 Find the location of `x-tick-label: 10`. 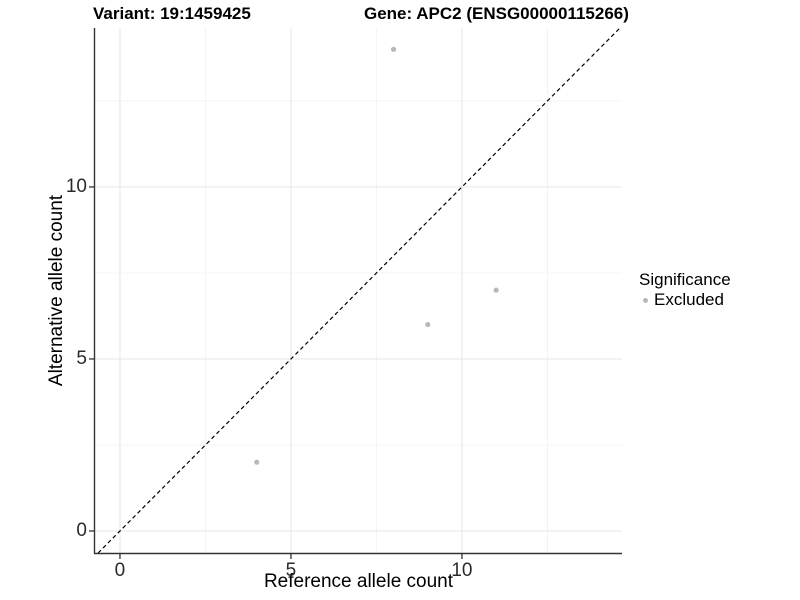

x-tick-label: 10 is located at coordinates (462, 570).